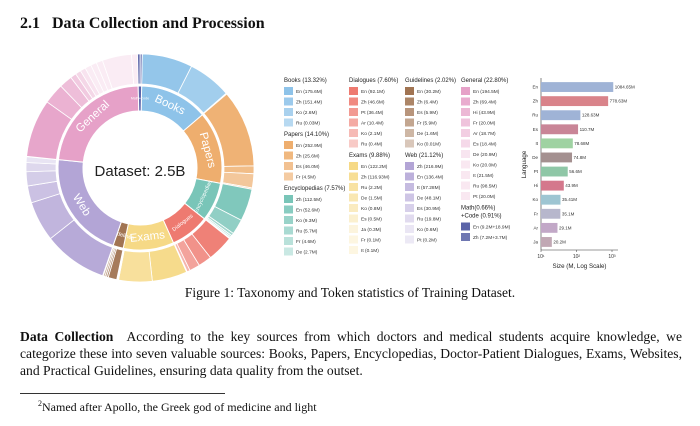  What do you see at coordinates (429, 92) in the screenshot?
I see `legend-item: En (30.2M)` at bounding box center [429, 92].